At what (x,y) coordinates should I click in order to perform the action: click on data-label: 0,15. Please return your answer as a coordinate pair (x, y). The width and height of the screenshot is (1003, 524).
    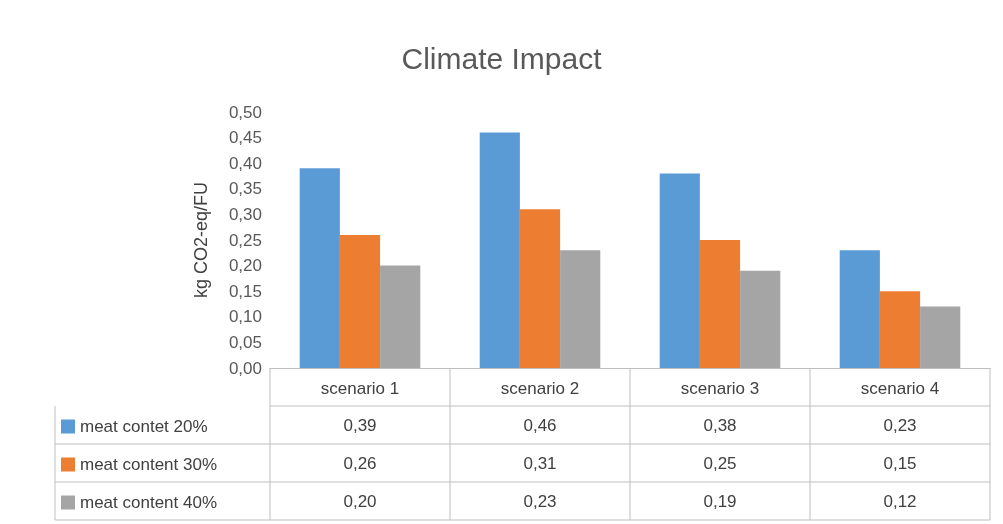
    Looking at the image, I should click on (900, 463).